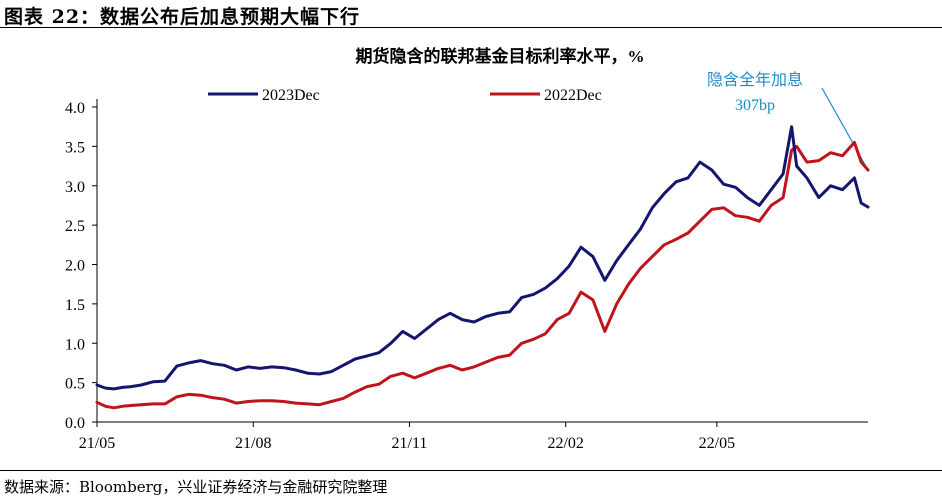  I want to click on annotation-text-line2: 307bp, so click(755, 105).